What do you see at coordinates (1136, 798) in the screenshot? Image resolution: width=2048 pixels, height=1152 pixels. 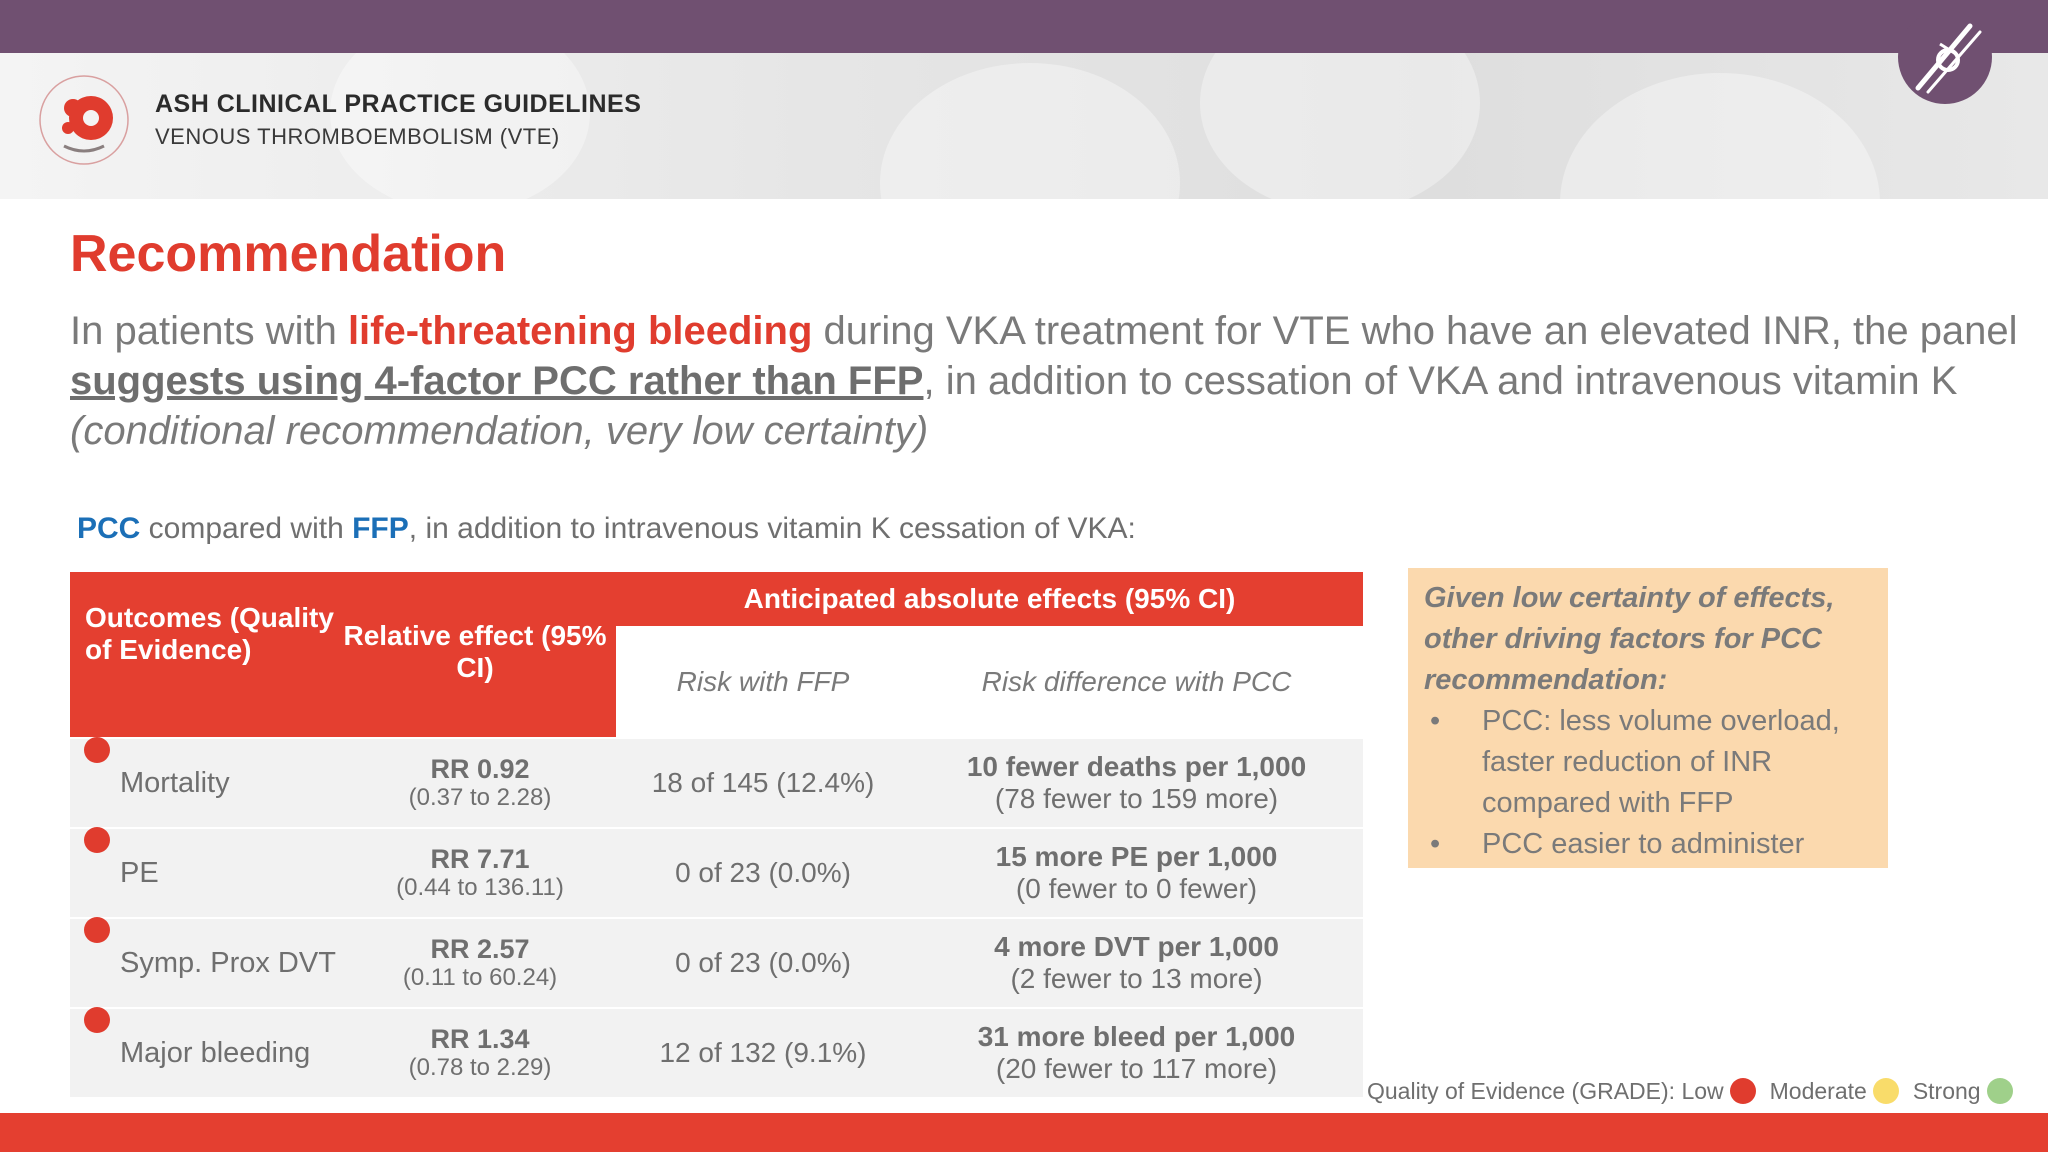 I see `diff-range: (78 fewer to 159 more)` at bounding box center [1136, 798].